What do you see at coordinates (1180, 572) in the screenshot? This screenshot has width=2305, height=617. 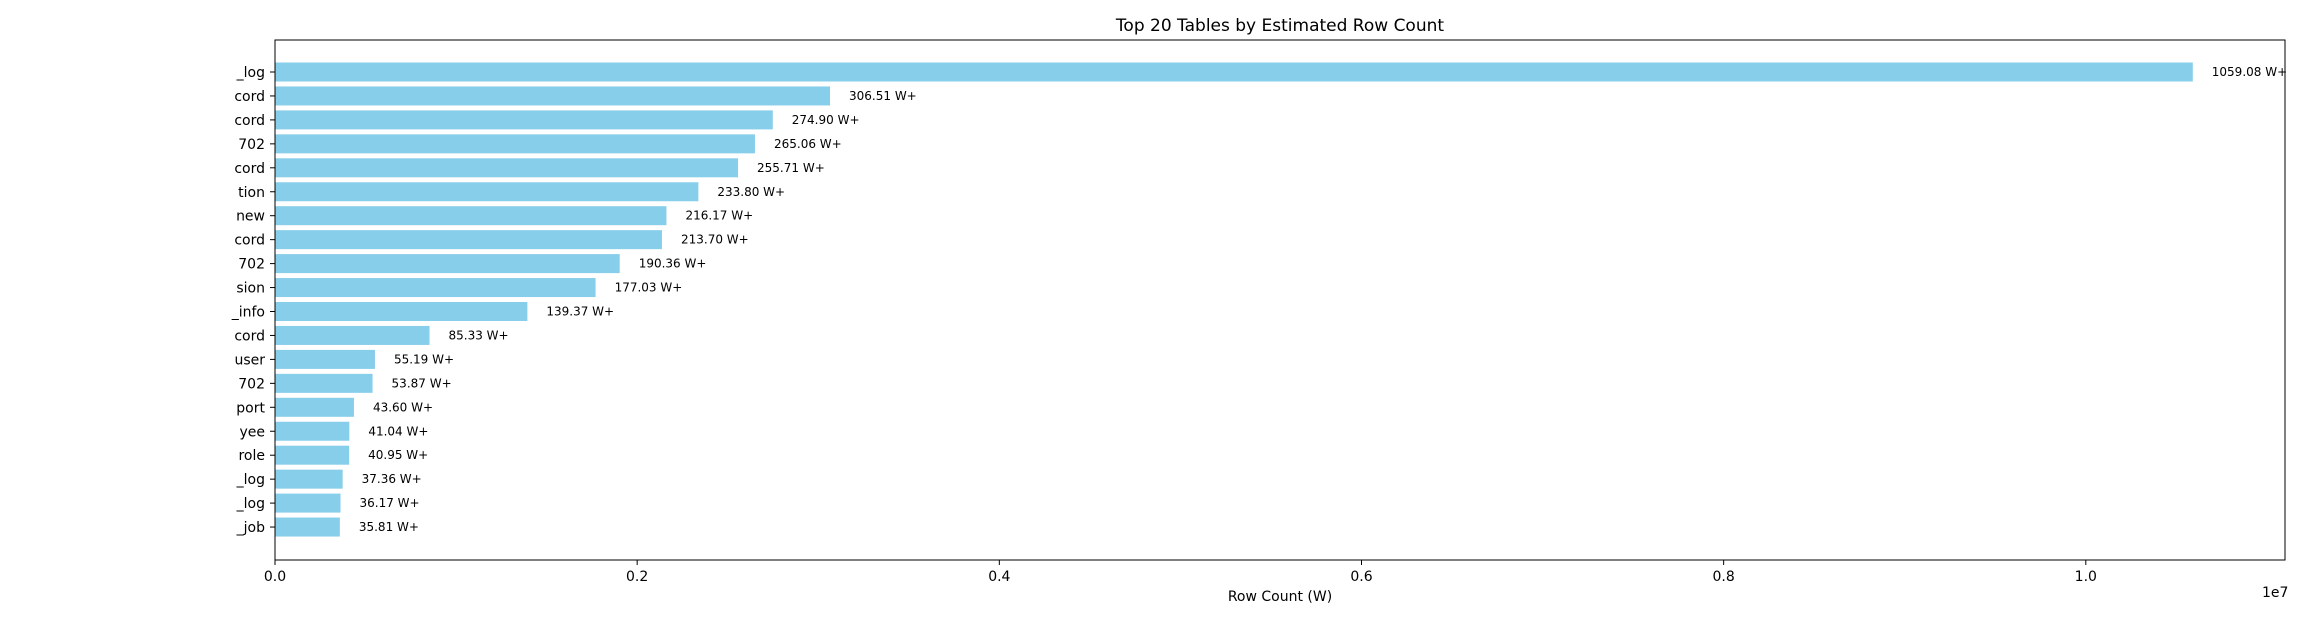 I see `x-axis-ticks: 0.0 0.2 0.4 0.6 0.8 1.0` at bounding box center [1180, 572].